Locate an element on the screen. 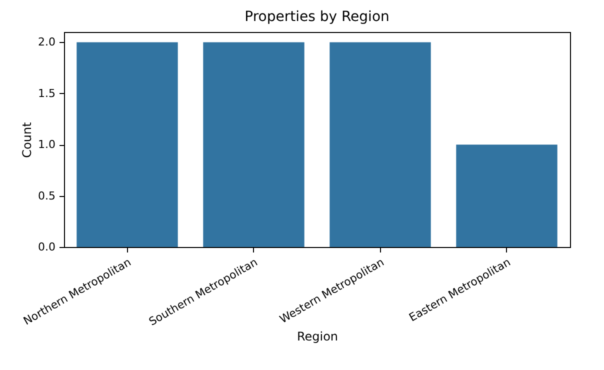 The width and height of the screenshot is (604, 370). y-tick-label: 1.0 is located at coordinates (47, 145).